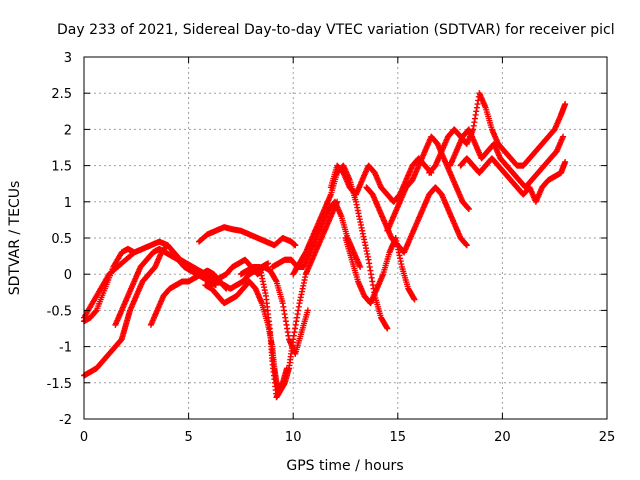 This screenshot has height=480, width=640. Describe the element at coordinates (84, 437) in the screenshot. I see `x-tick-label: 0` at that location.